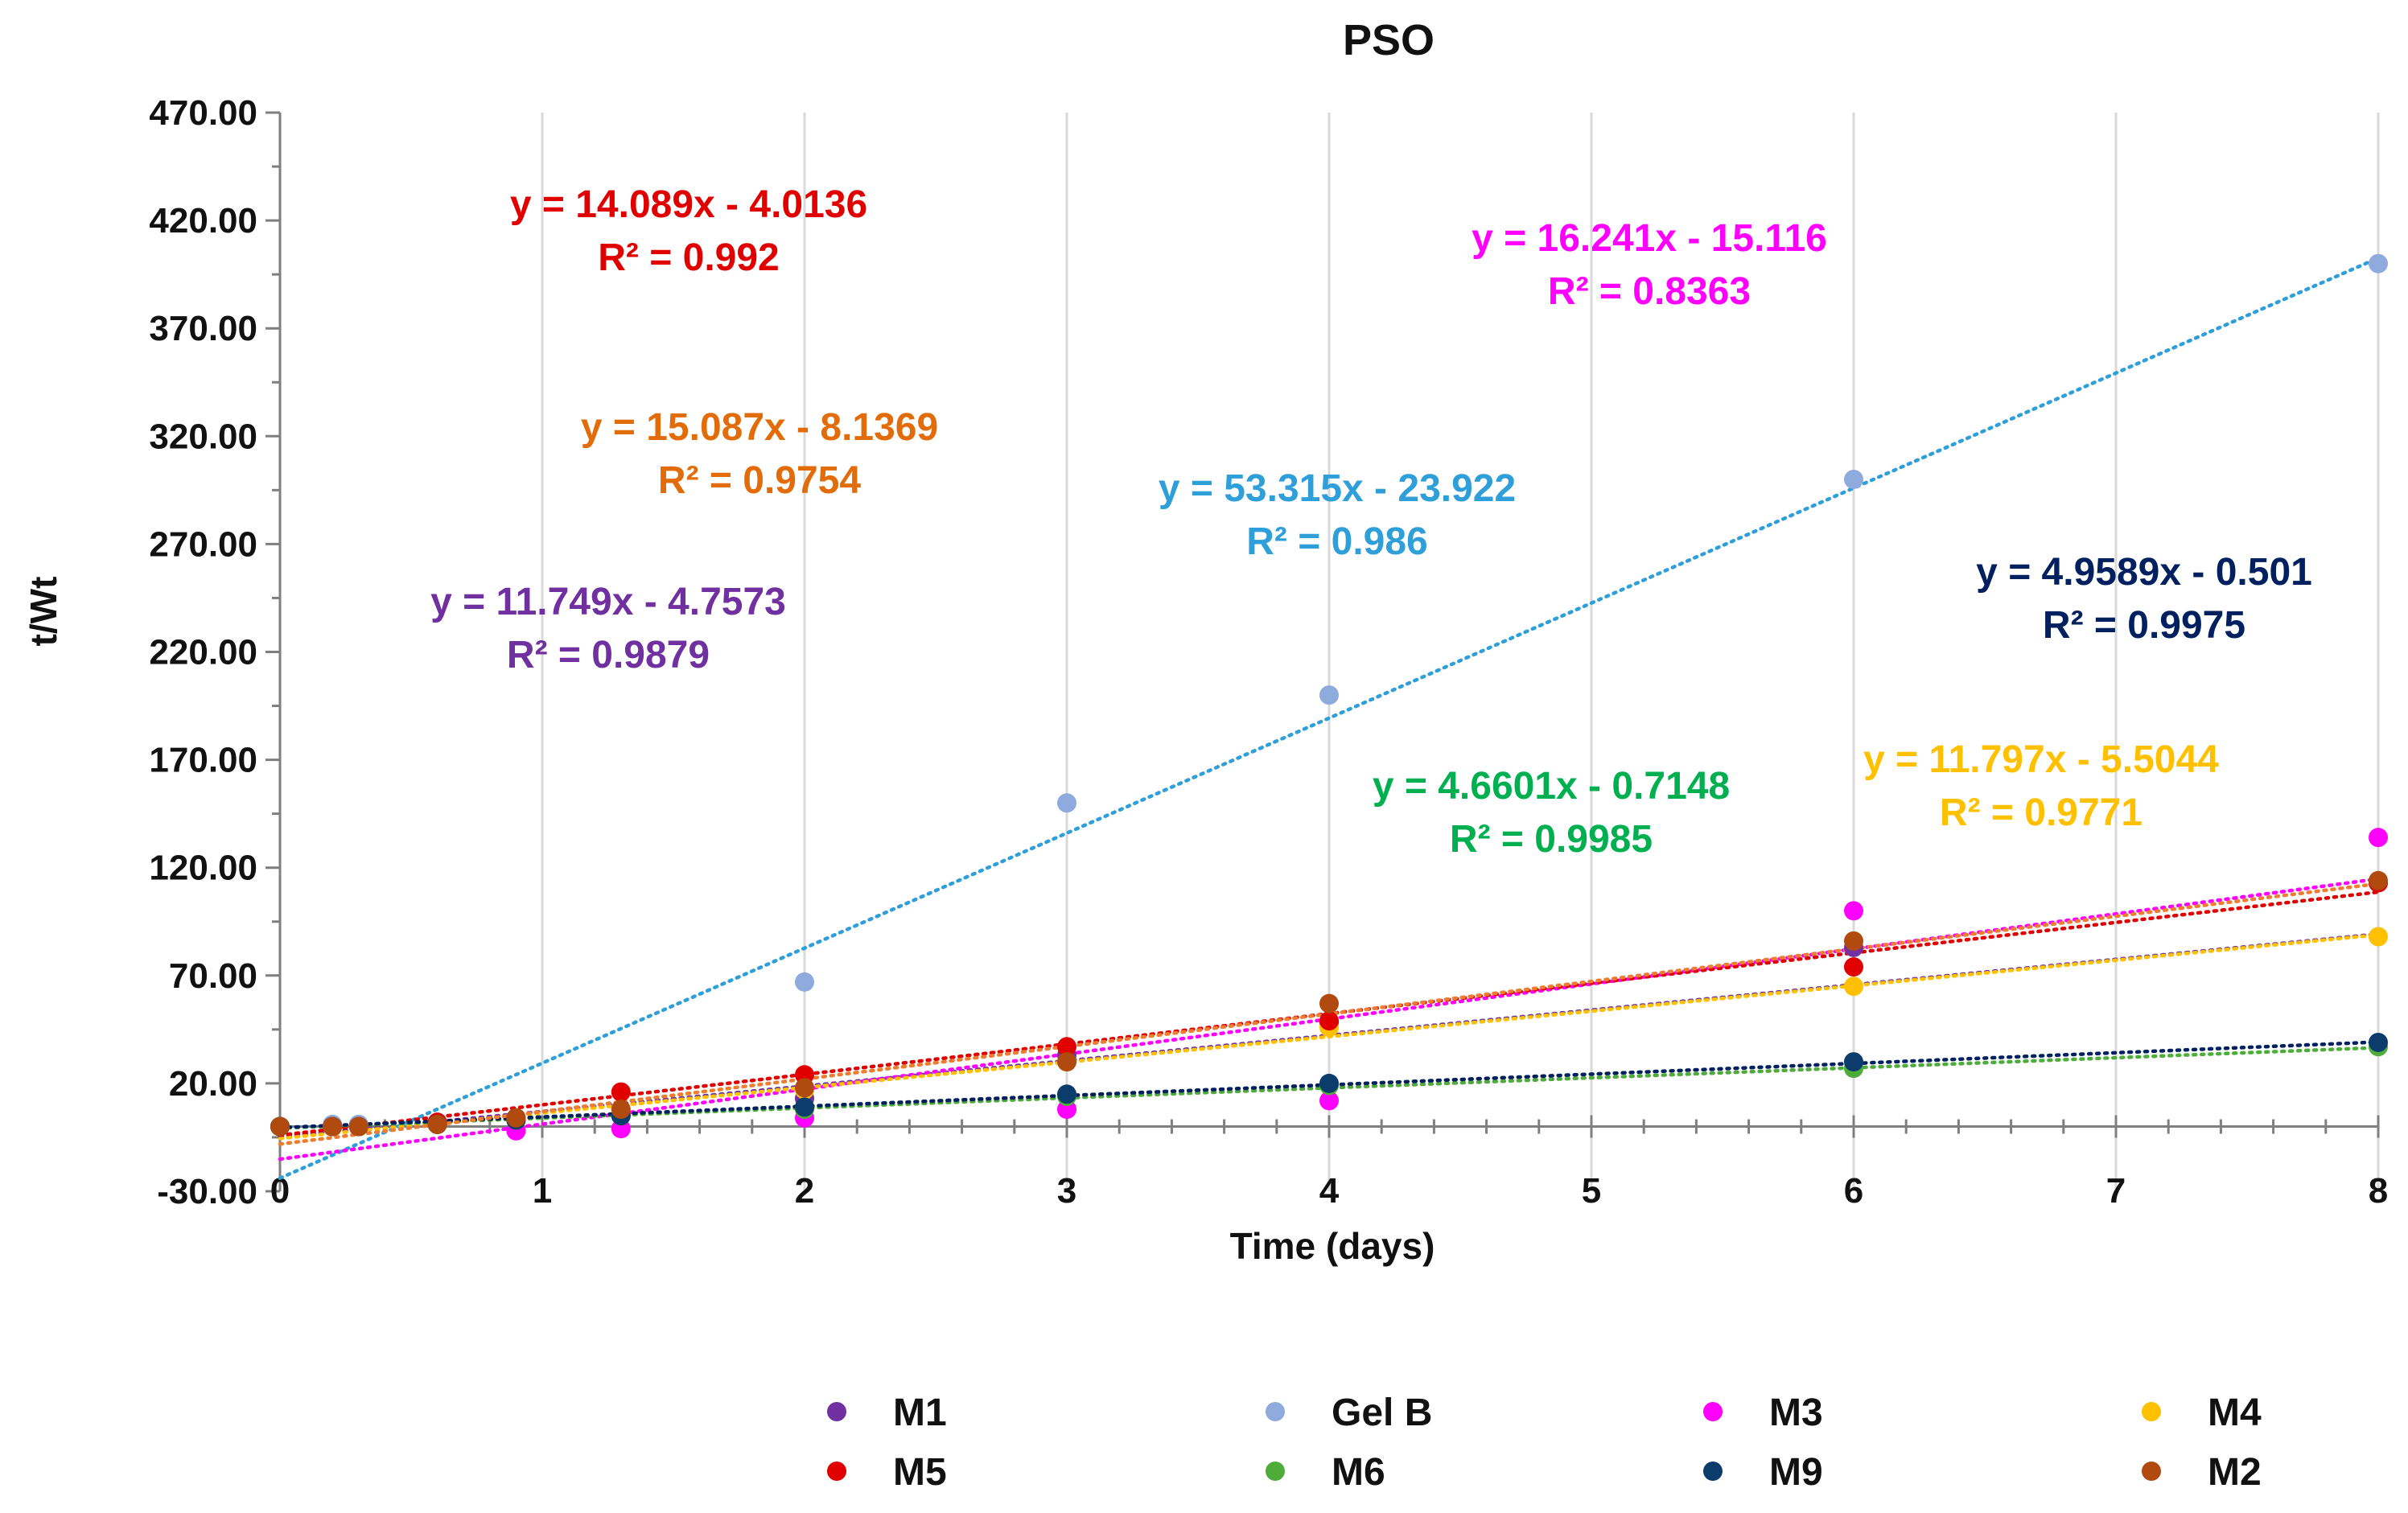  I want to click on legend-label: M1, so click(920, 1413).